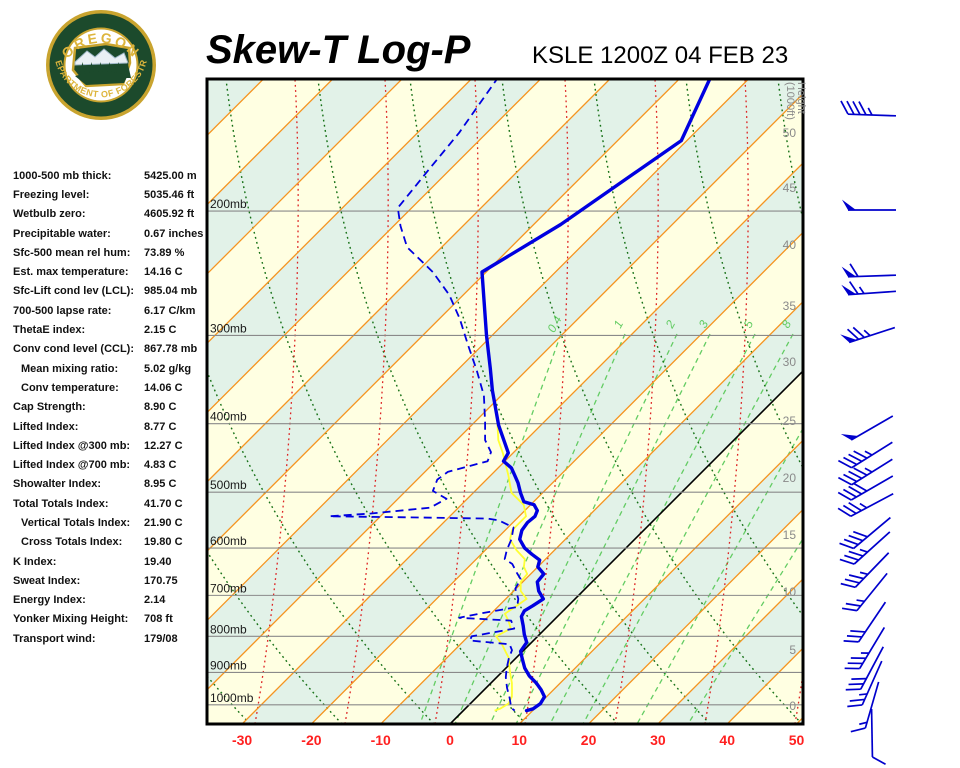 The image size is (960, 768). I want to click on index-label: Total Totals Index:, so click(61, 503).